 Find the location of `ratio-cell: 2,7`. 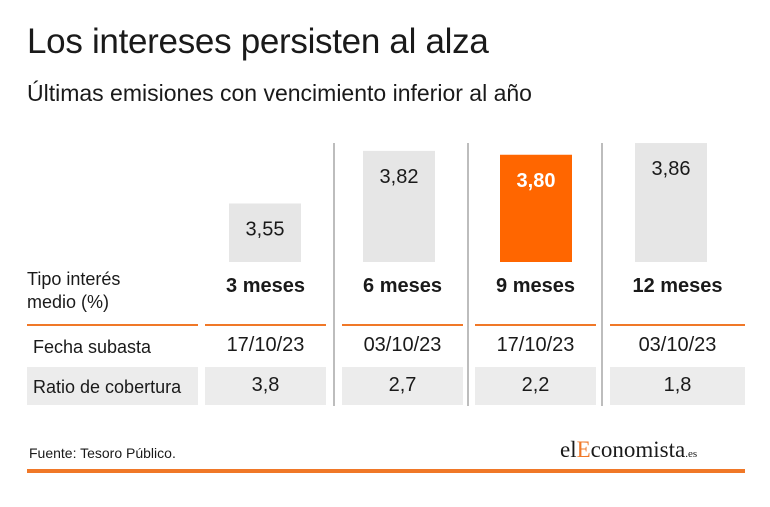

ratio-cell: 2,7 is located at coordinates (402, 385).